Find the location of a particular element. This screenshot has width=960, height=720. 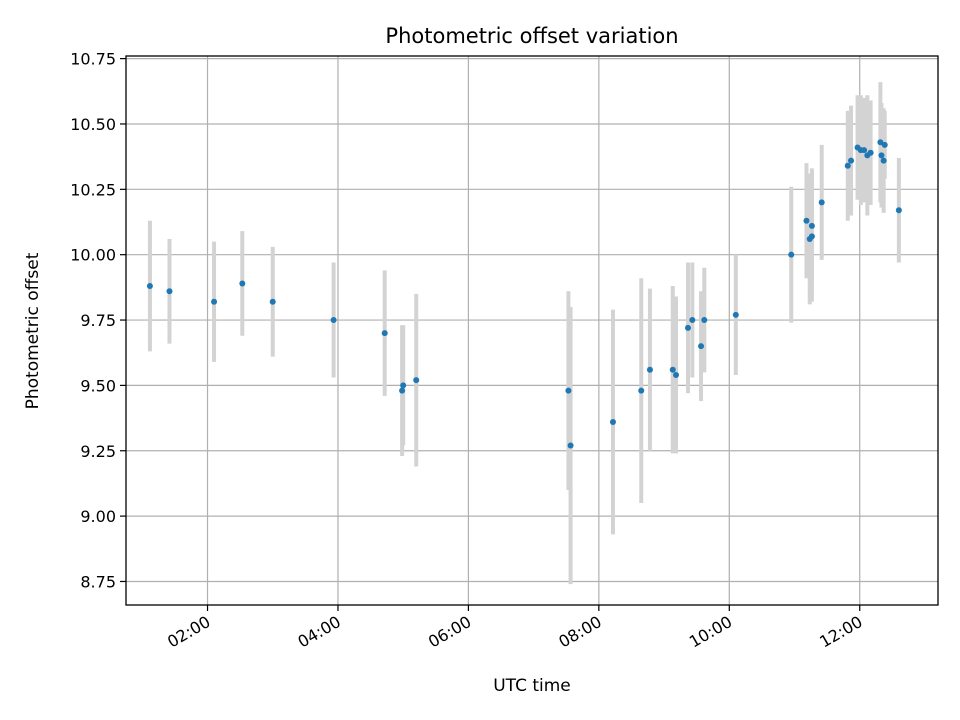

x-tick-label: 04:00 is located at coordinates (319, 632).